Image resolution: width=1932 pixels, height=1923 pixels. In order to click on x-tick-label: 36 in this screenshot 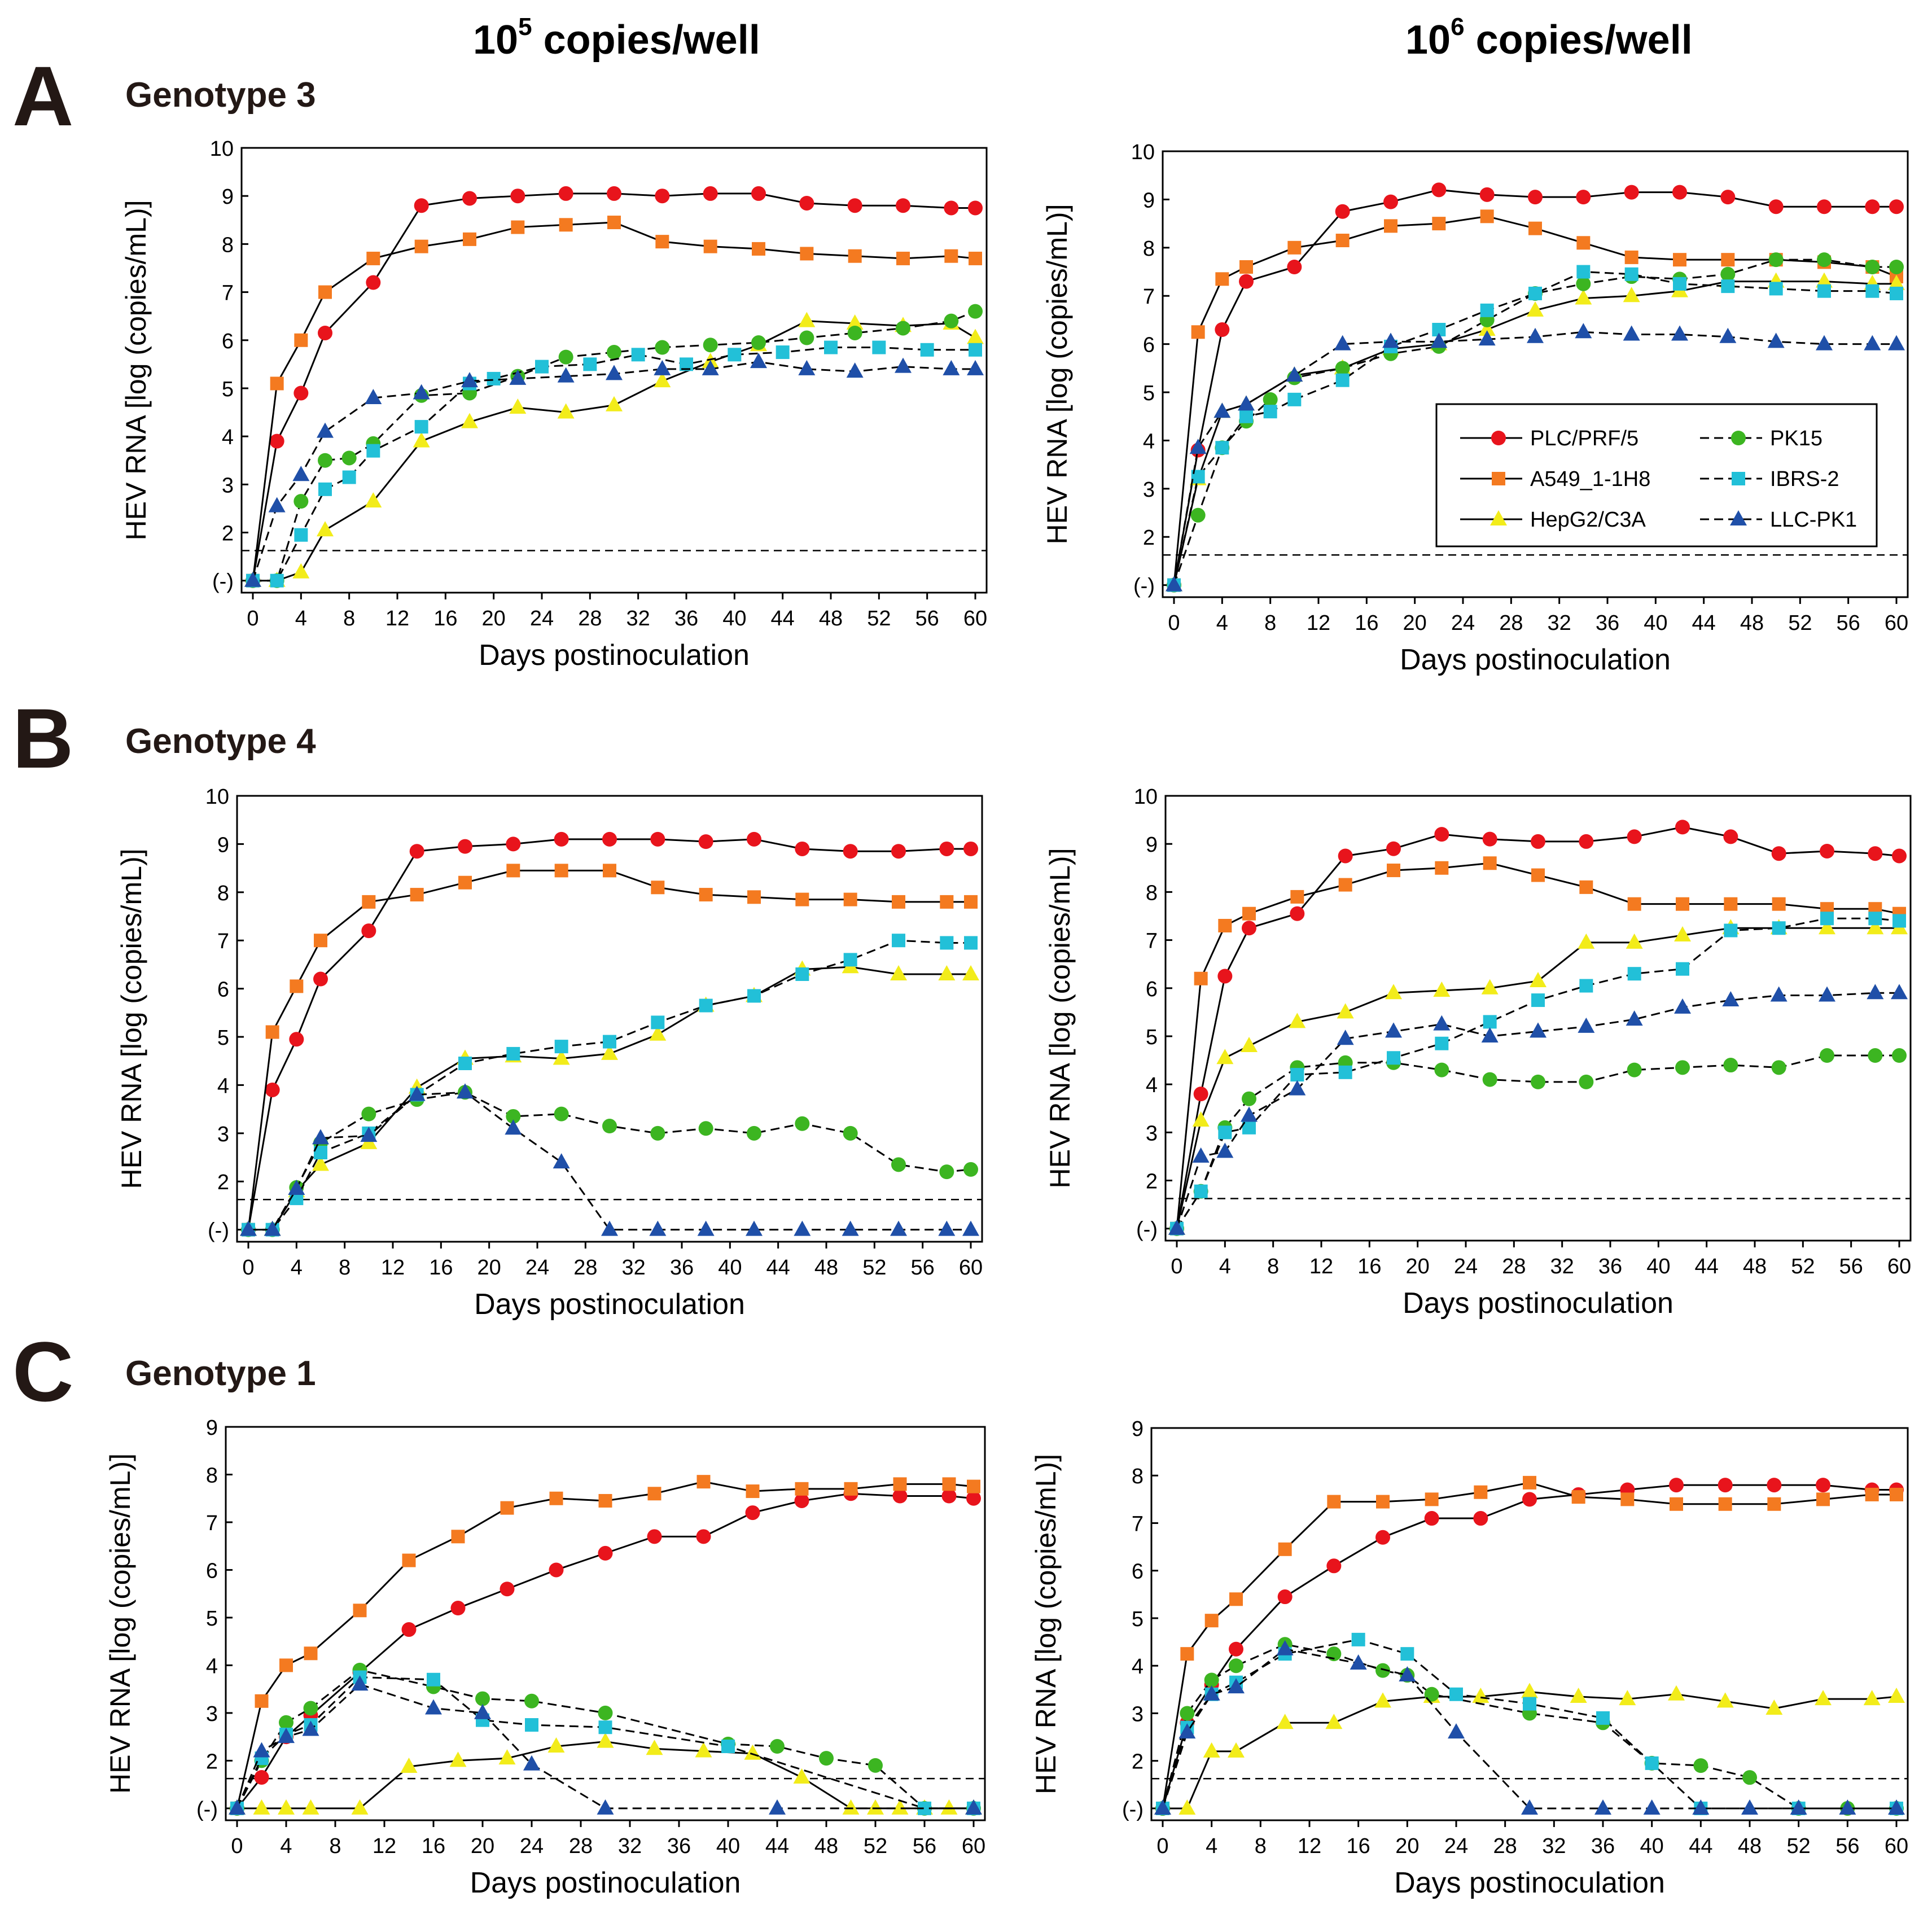, I will do `click(679, 1846)`.